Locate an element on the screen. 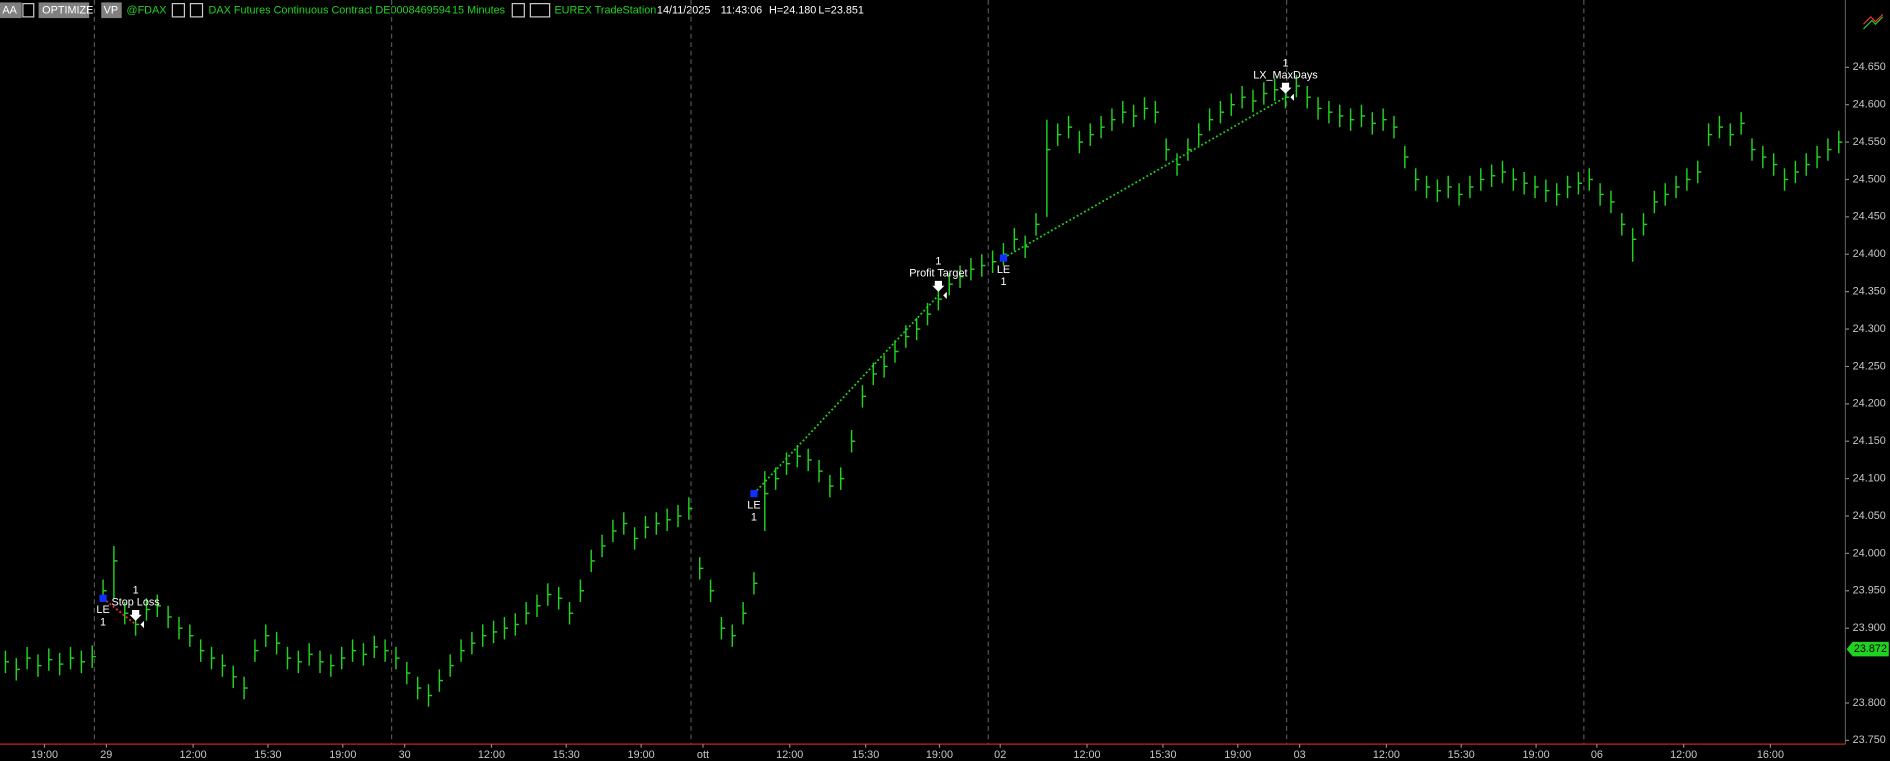  y-tick-label: 24.650 is located at coordinates (1869, 67).